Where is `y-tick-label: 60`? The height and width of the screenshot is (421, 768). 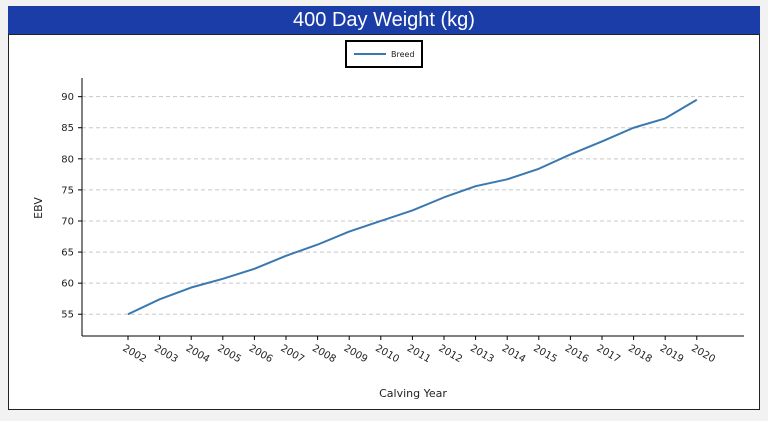 y-tick-label: 60 is located at coordinates (67, 284).